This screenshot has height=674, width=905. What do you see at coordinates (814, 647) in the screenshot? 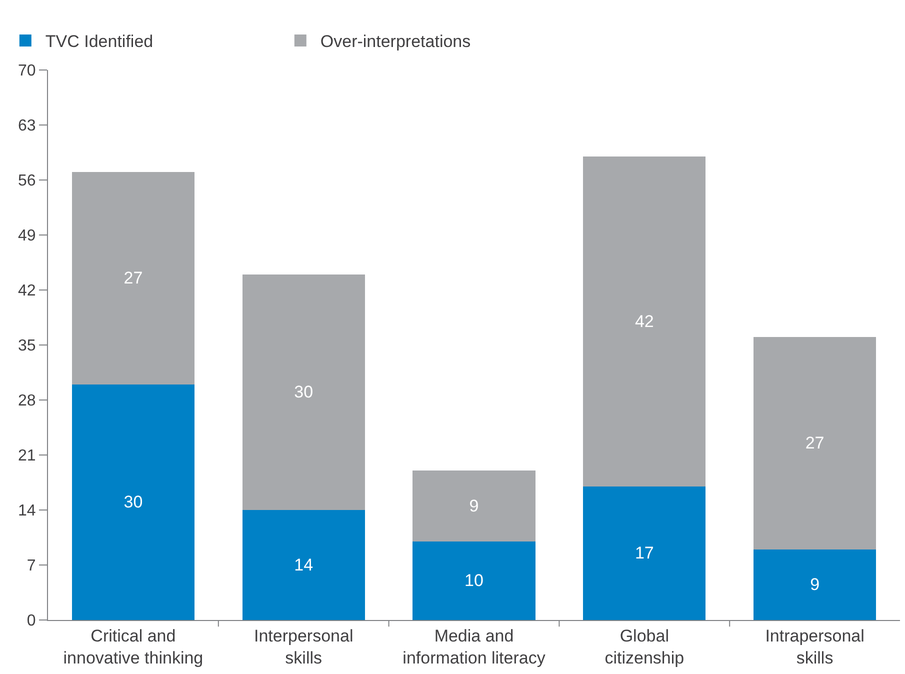
I see `x-tick-label: Intrapersonal skills` at bounding box center [814, 647].